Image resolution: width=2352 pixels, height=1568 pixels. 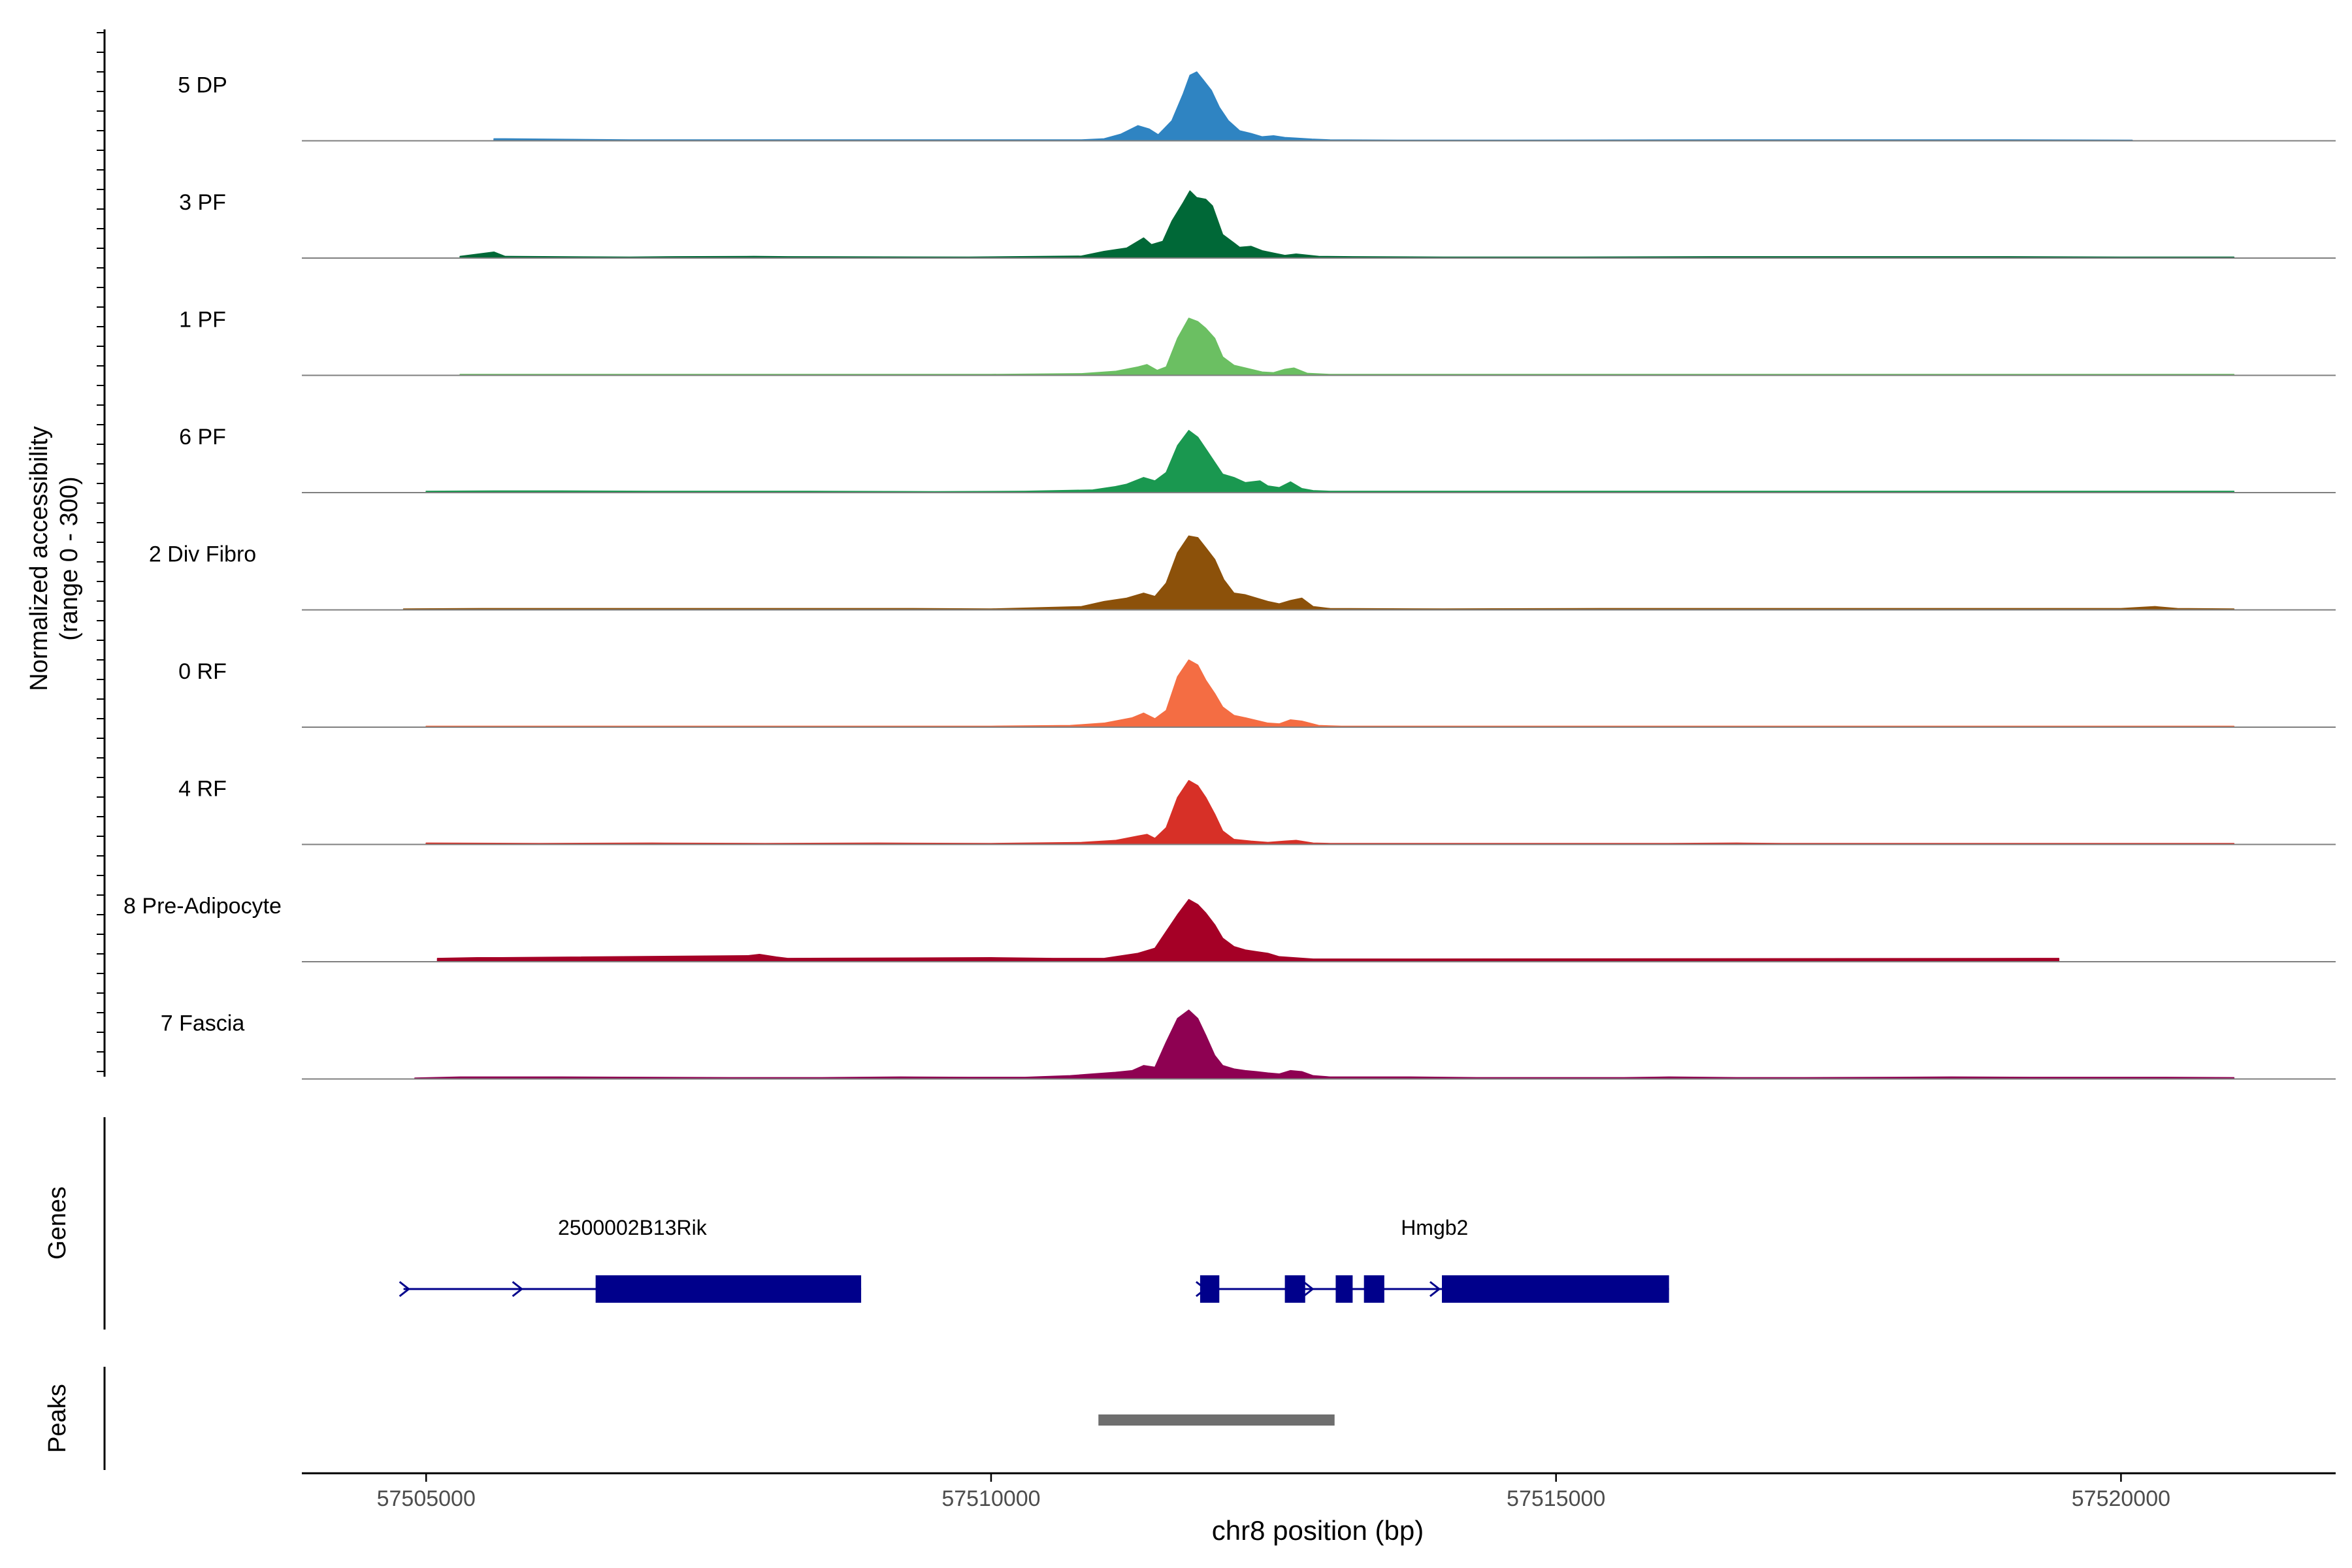 I want to click on coverage-track: 7 Fascia, so click(x=1248, y=1044).